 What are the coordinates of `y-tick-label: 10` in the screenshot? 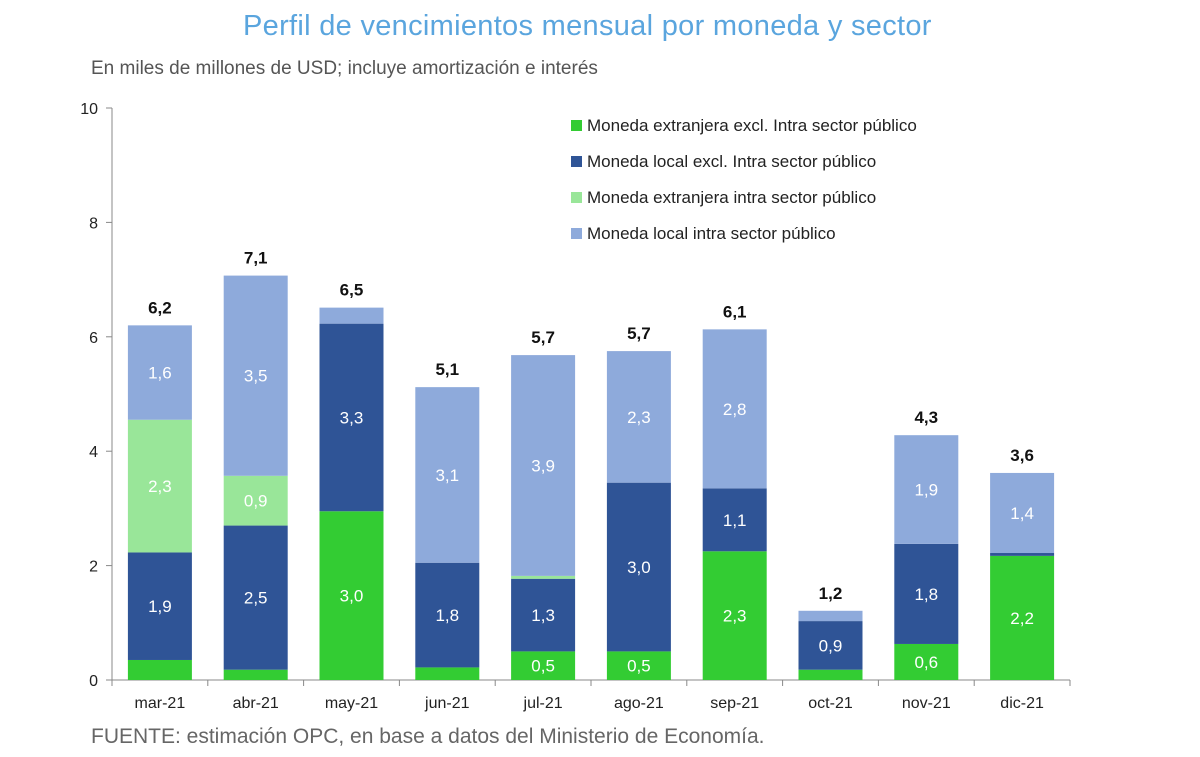 It's located at (89, 109).